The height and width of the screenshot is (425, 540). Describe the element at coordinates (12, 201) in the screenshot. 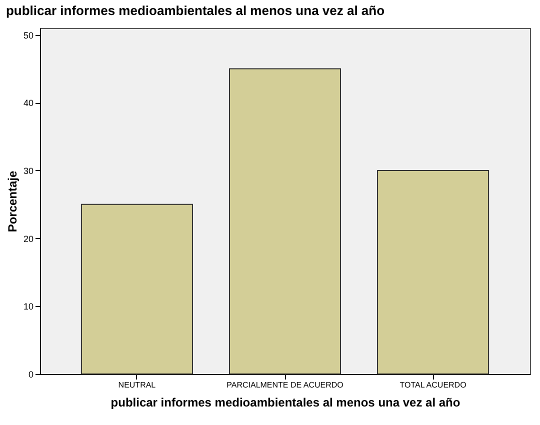

I see `y-axis-title: Porcentaje` at that location.